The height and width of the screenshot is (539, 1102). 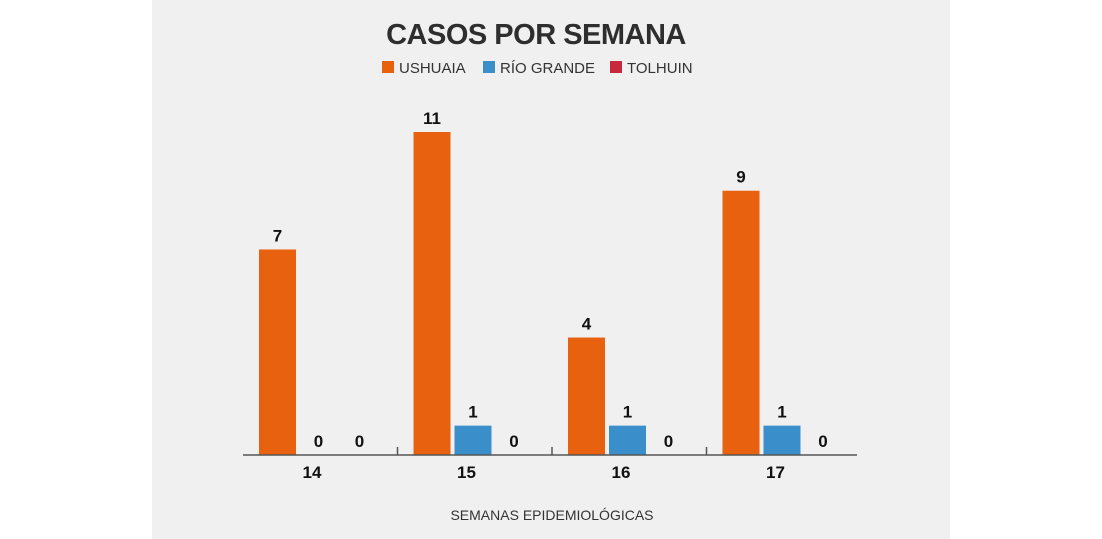 I want to click on x-axis-label: SEMANAS EPIDEMIOLÓGICAS, so click(x=551, y=515).